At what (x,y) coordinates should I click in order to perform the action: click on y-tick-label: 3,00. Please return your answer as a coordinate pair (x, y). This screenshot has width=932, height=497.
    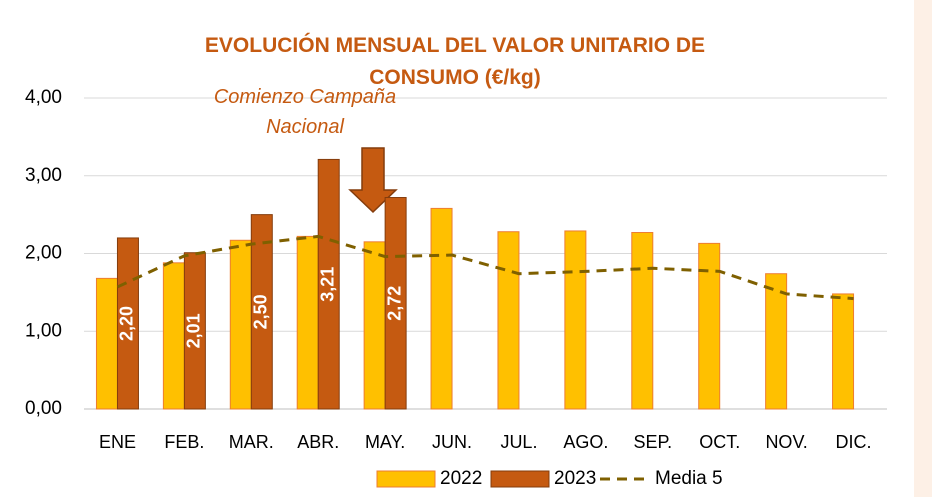
    Looking at the image, I should click on (43, 175).